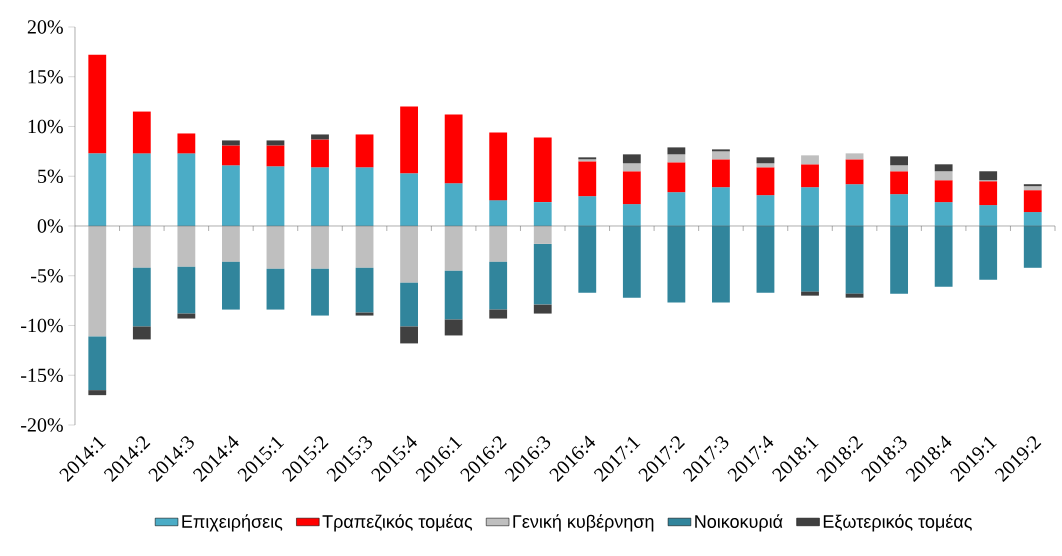 This screenshot has width=1062, height=556. I want to click on y-tick-label: 0%, so click(50, 226).